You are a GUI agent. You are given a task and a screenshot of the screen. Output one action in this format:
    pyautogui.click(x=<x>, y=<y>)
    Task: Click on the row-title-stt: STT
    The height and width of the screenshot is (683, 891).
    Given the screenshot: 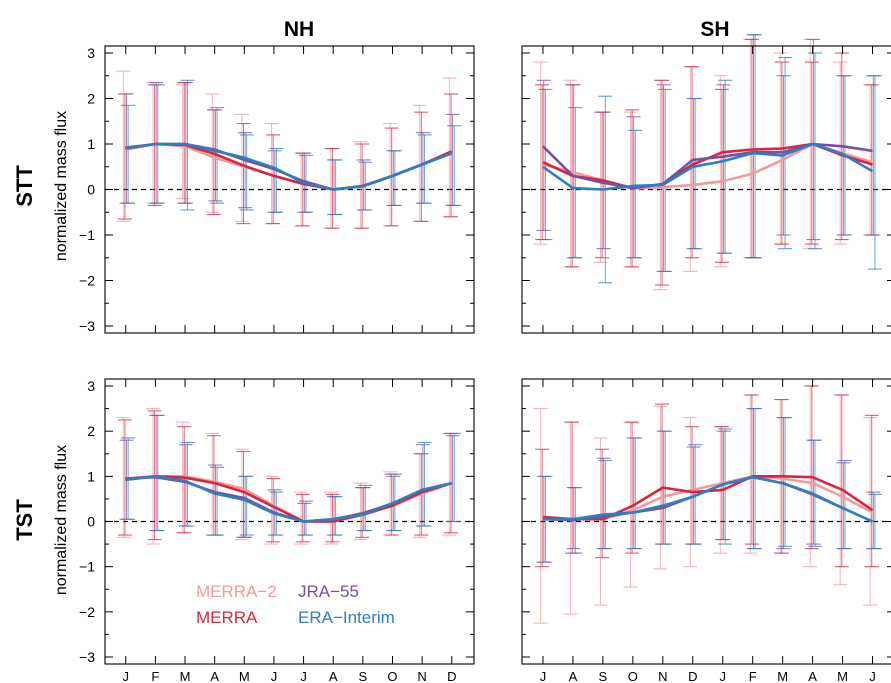 What is the action you would take?
    pyautogui.click(x=24, y=186)
    